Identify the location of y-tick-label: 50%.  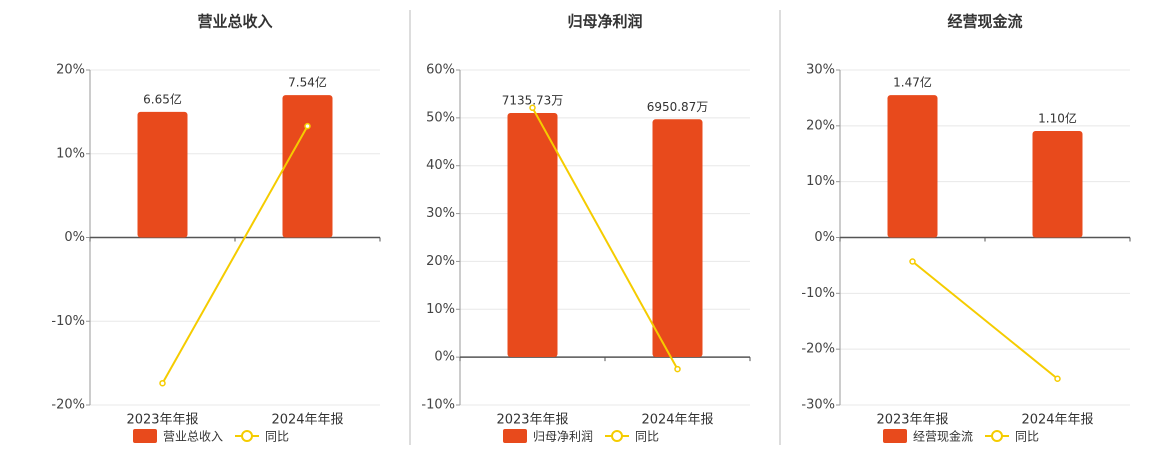
(440, 117).